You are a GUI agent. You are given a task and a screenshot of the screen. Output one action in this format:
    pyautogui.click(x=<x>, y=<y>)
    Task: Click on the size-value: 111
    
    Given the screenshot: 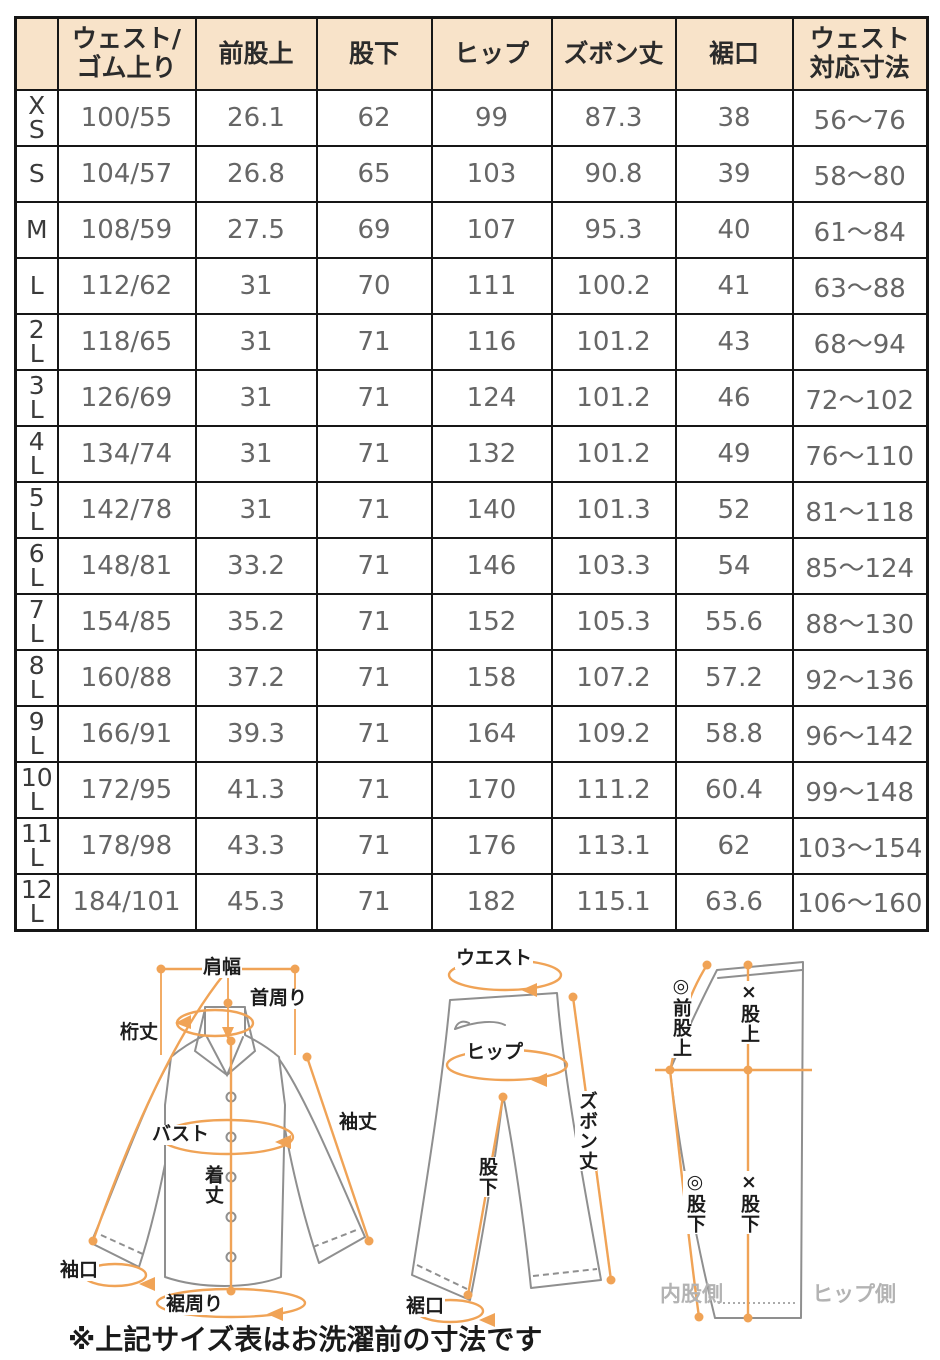 What is the action you would take?
    pyautogui.click(x=491, y=286)
    